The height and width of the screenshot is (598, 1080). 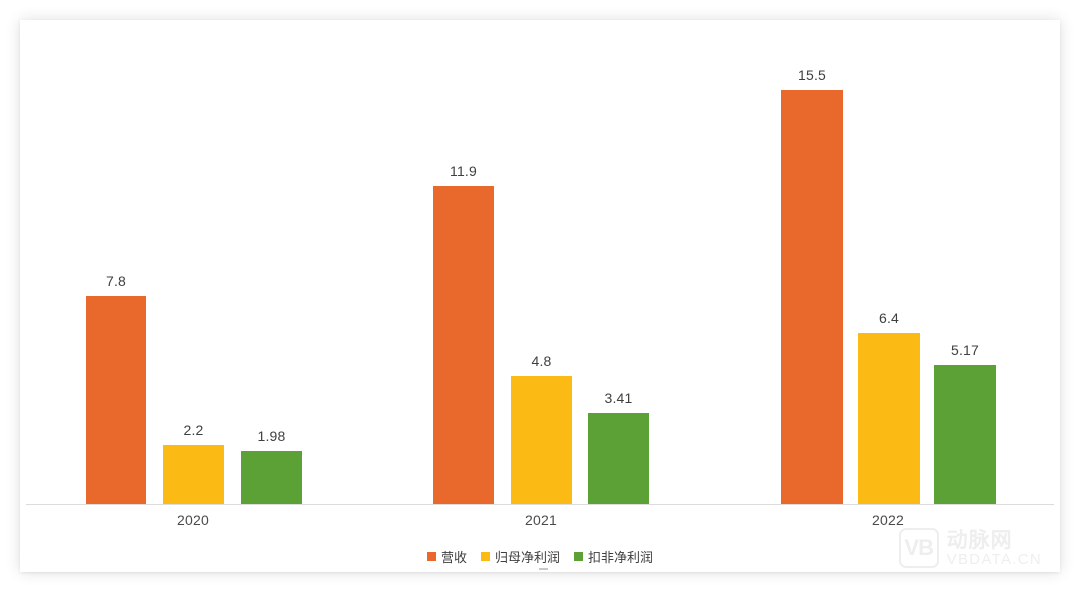 I want to click on legend-label: 归母净利润, so click(x=527, y=558).